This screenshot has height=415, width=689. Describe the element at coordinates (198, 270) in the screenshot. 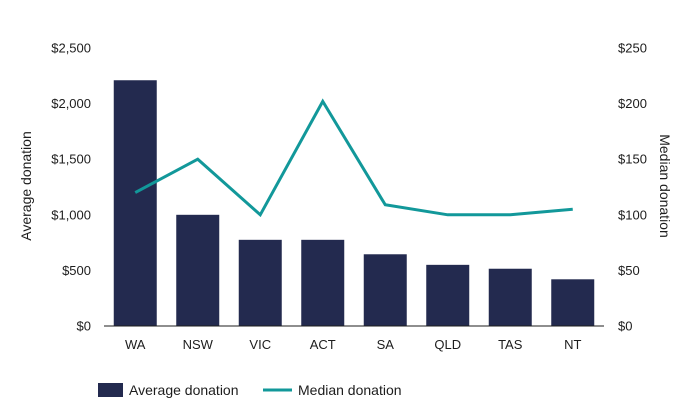

I see `bar-nsw` at that location.